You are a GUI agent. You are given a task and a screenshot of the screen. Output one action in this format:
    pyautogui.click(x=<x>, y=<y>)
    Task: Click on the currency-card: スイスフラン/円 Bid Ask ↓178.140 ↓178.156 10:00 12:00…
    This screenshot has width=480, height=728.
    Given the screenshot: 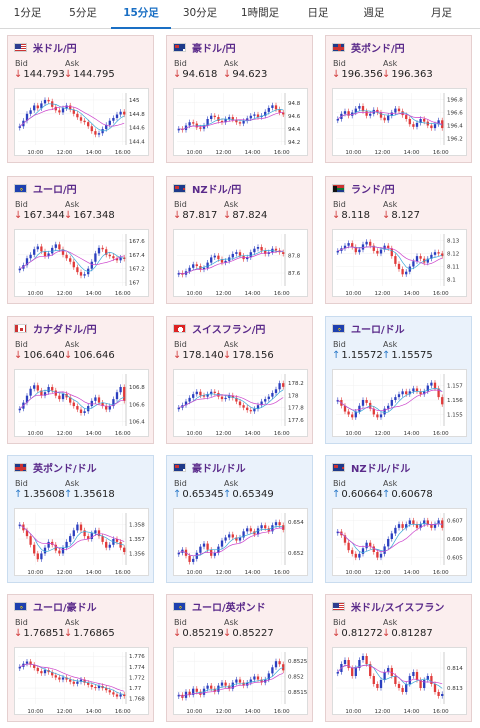 What is the action you would take?
    pyautogui.click(x=239, y=380)
    